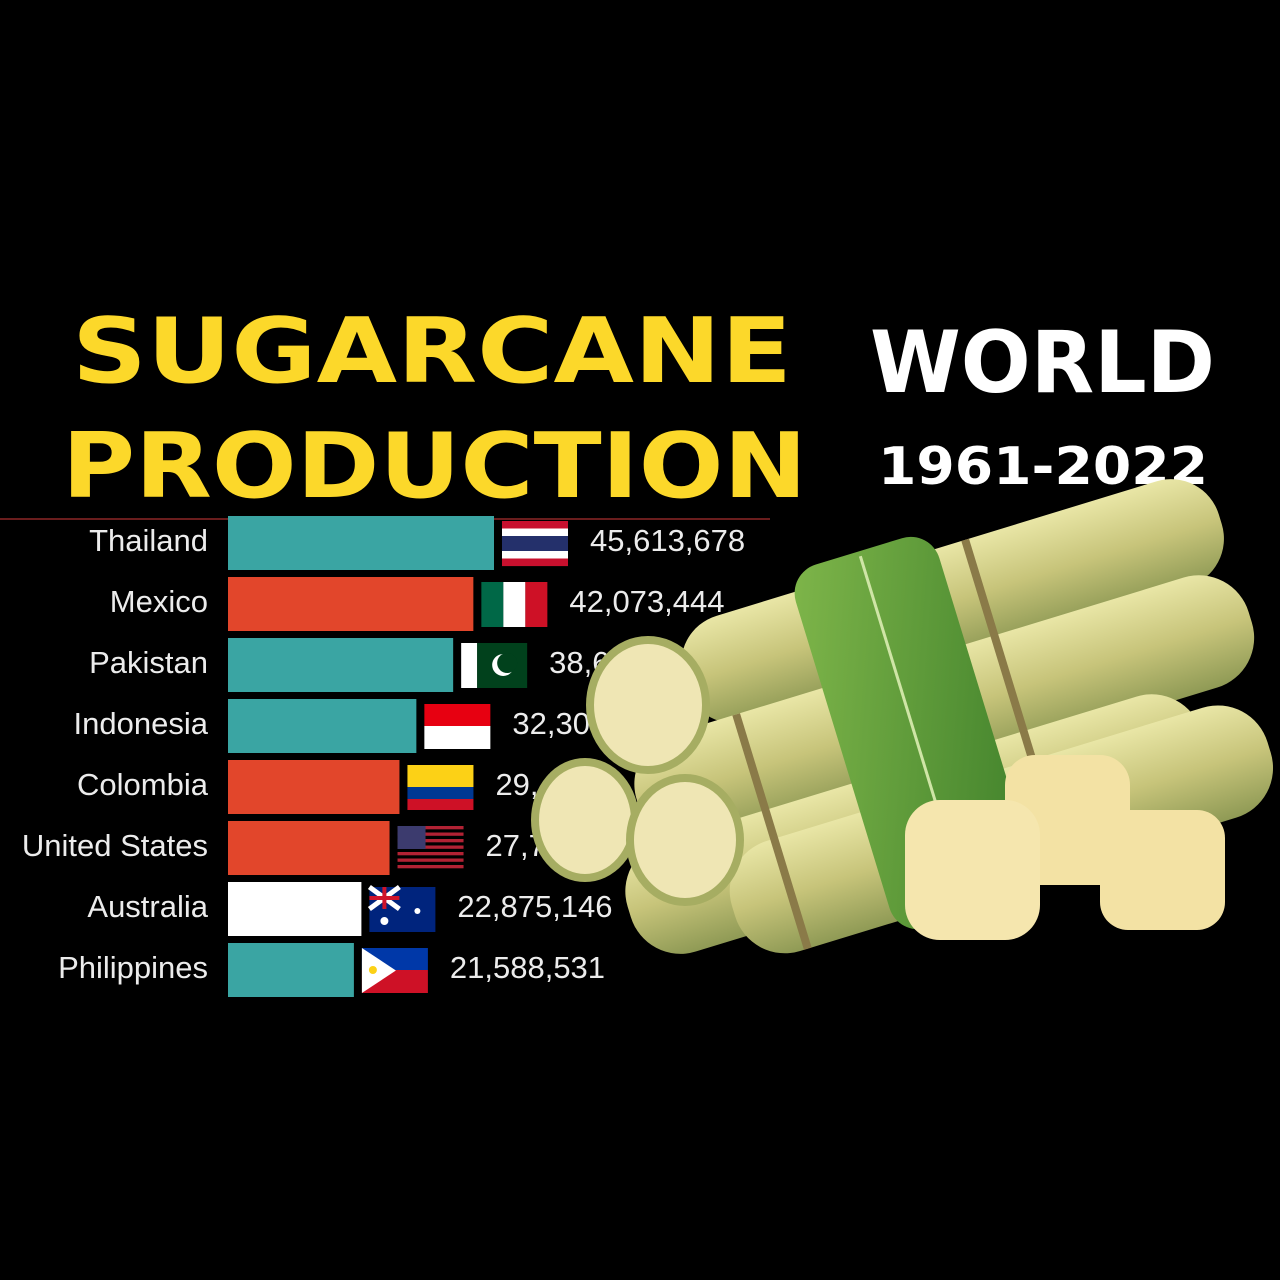 The height and width of the screenshot is (1280, 1280). What do you see at coordinates (1042, 363) in the screenshot?
I see `region: WORLD` at bounding box center [1042, 363].